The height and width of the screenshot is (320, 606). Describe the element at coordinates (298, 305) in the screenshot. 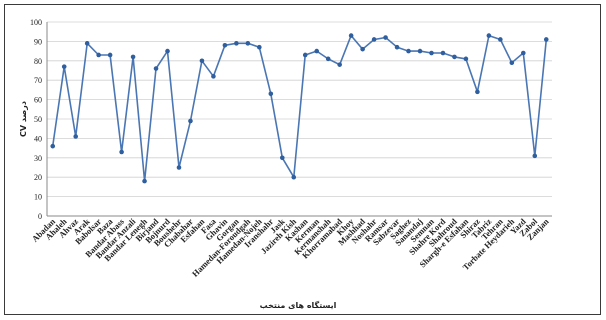

I see `x-axis-title: ایستگاه های منتخب` at that location.